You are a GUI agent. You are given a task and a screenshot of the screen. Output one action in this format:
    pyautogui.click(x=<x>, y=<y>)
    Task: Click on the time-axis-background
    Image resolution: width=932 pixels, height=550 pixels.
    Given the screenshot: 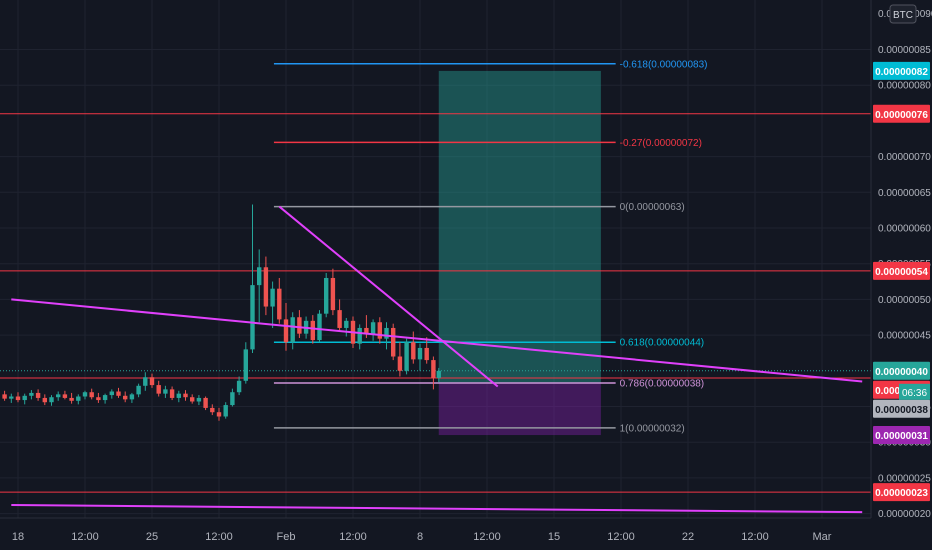 What is the action you would take?
    pyautogui.click(x=435, y=534)
    